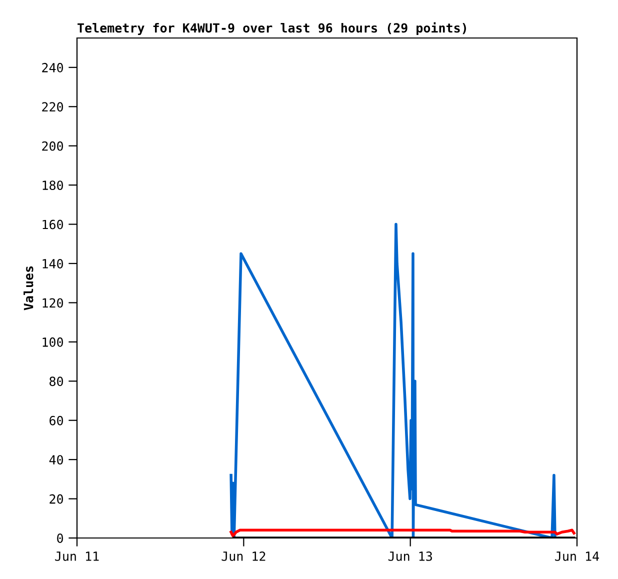 The image size is (618, 579). What do you see at coordinates (52, 342) in the screenshot?
I see `y-tick-label: 100` at bounding box center [52, 342].